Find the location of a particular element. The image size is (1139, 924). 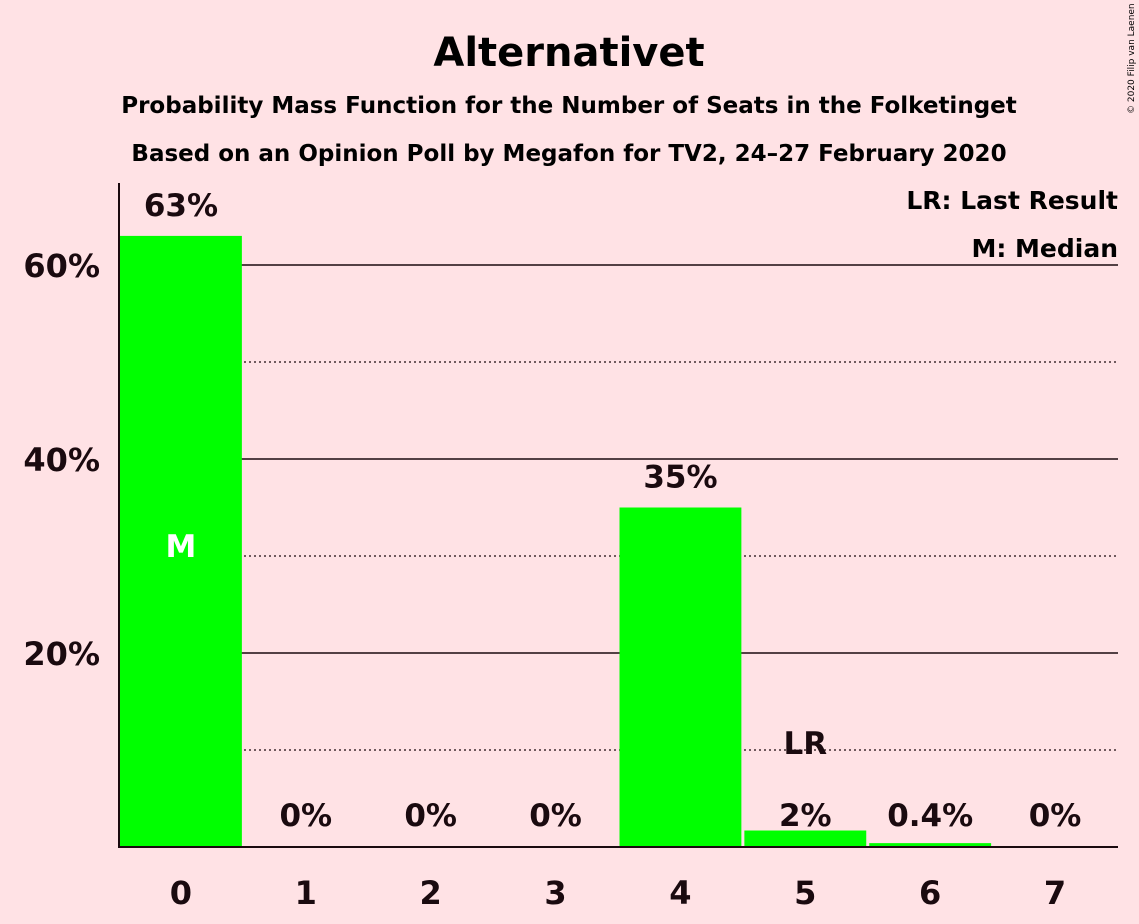

data-label-4: 35% is located at coordinates (680, 478).